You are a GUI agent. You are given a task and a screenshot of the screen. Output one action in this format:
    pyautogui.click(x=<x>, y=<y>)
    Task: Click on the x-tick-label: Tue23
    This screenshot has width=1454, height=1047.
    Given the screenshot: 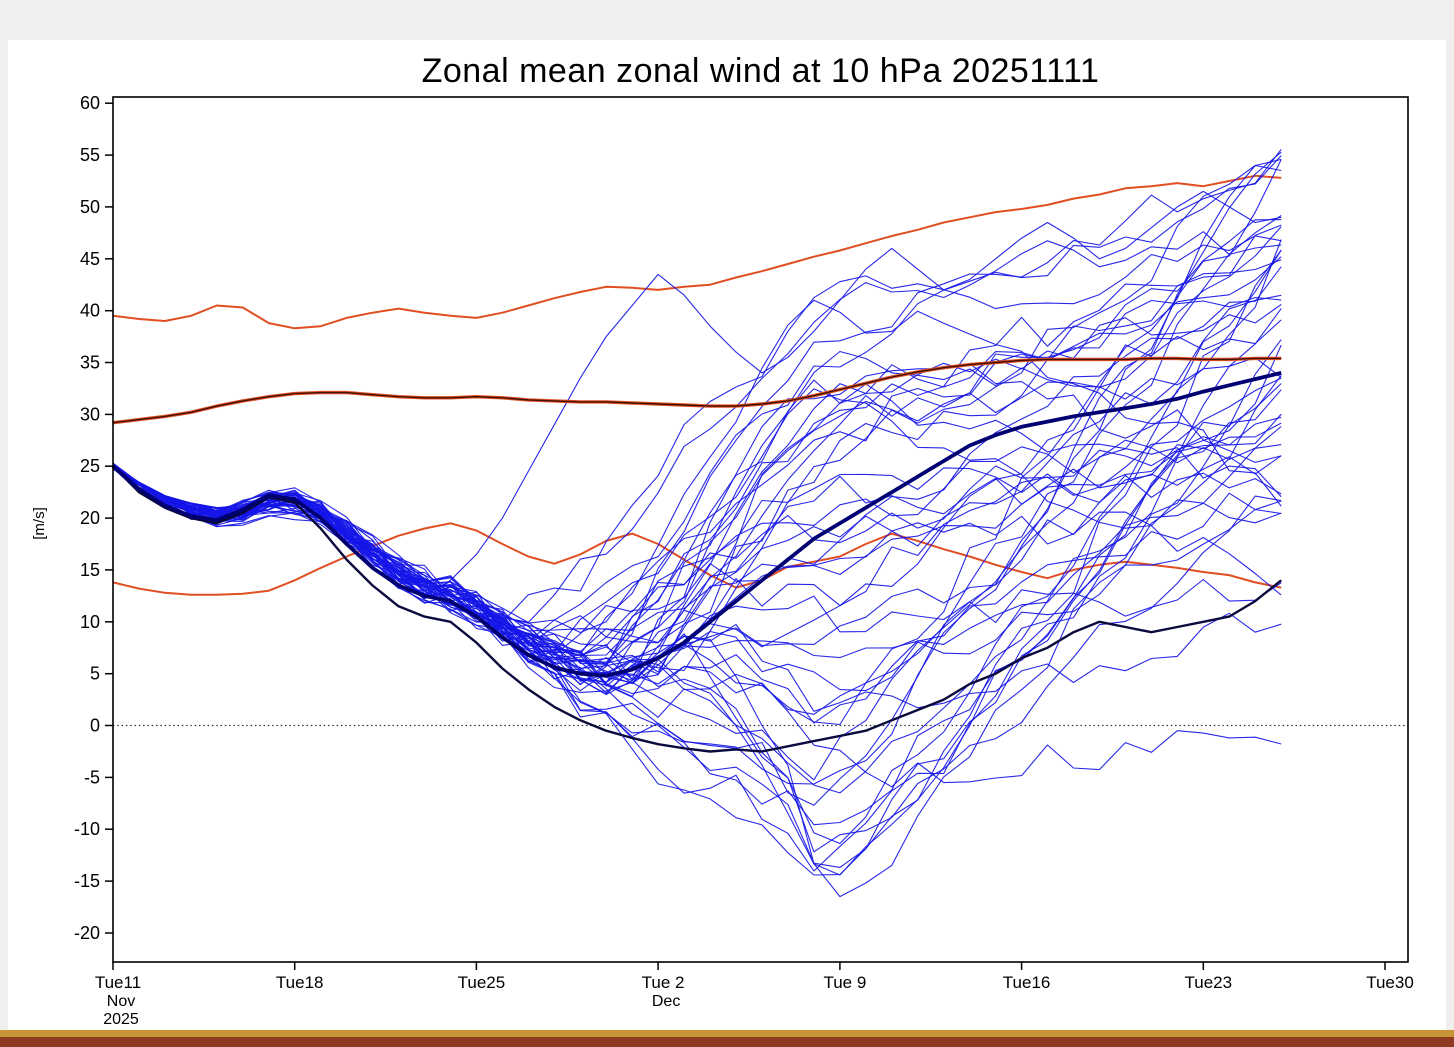 What is the action you would take?
    pyautogui.click(x=1209, y=982)
    